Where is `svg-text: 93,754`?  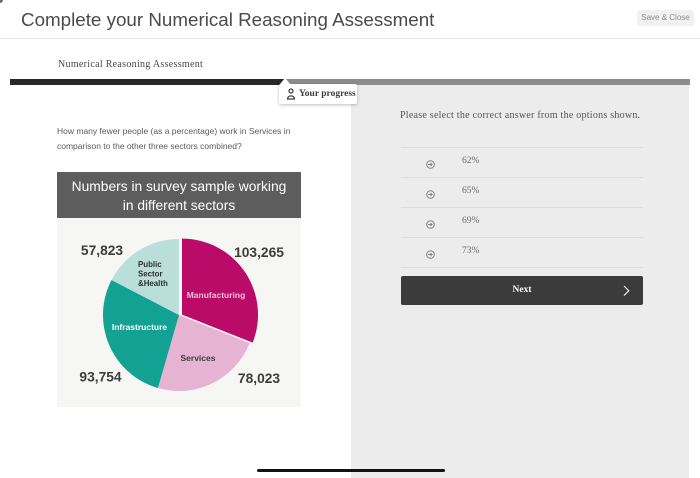 svg-text: 93,754 is located at coordinates (100, 377).